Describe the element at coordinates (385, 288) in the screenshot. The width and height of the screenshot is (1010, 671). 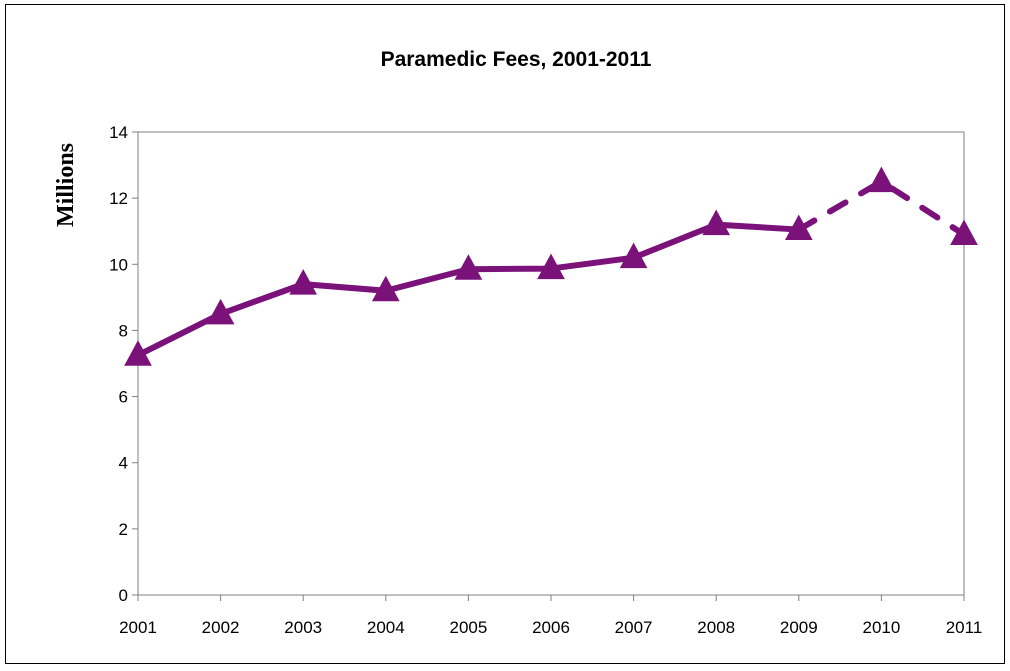
I see `data-point-2004` at that location.